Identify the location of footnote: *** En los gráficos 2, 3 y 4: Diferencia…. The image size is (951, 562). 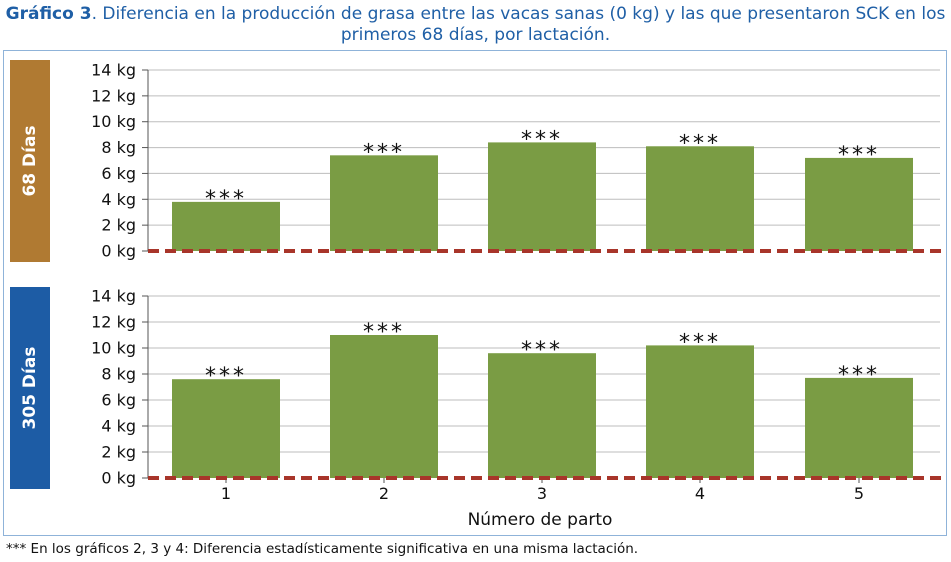
(322, 549).